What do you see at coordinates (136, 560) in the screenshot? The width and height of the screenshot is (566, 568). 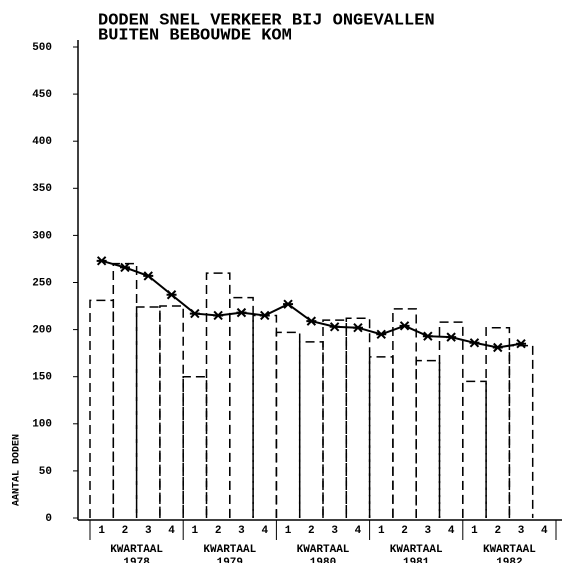 I see `group-year: 1978` at bounding box center [136, 560].